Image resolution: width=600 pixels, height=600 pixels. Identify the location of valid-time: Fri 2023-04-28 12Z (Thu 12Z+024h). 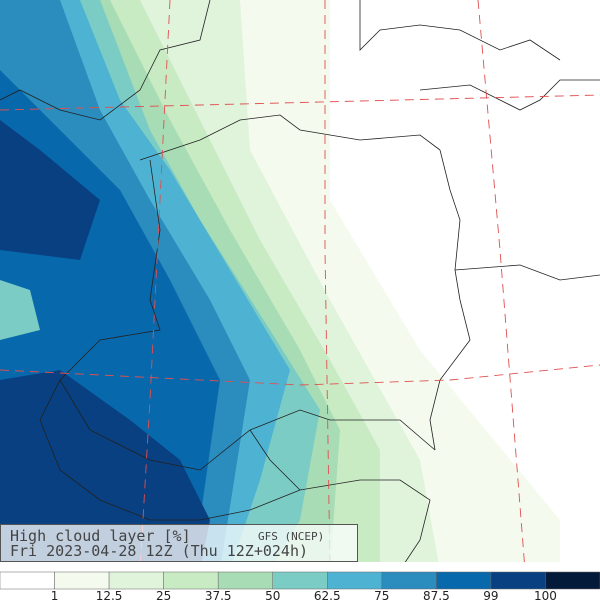
(159, 551).